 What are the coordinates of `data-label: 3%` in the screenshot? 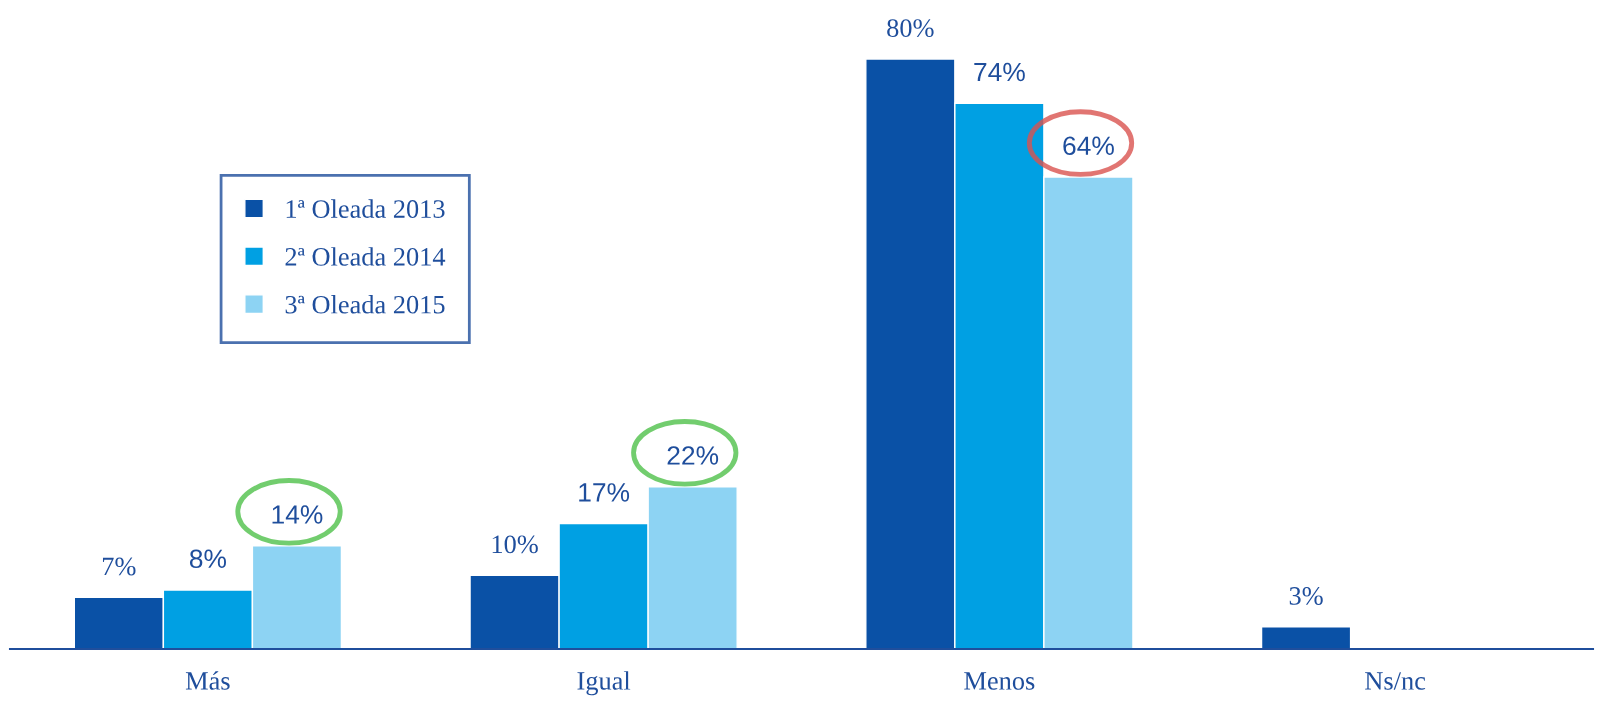 It's located at (1306, 596).